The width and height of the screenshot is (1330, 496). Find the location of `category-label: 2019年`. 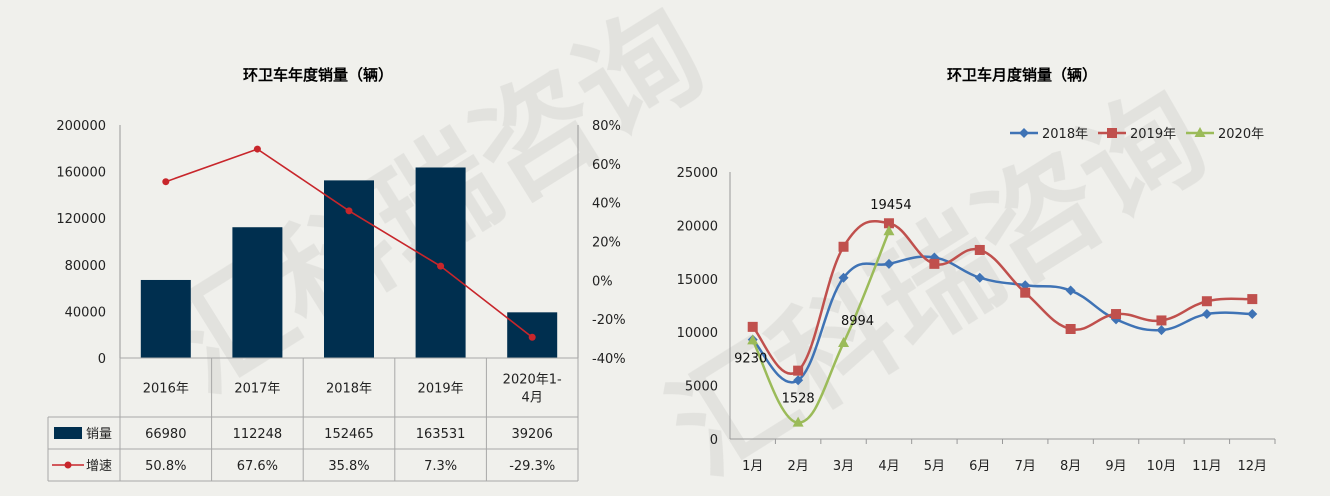

category-label: 2019年 is located at coordinates (441, 389).